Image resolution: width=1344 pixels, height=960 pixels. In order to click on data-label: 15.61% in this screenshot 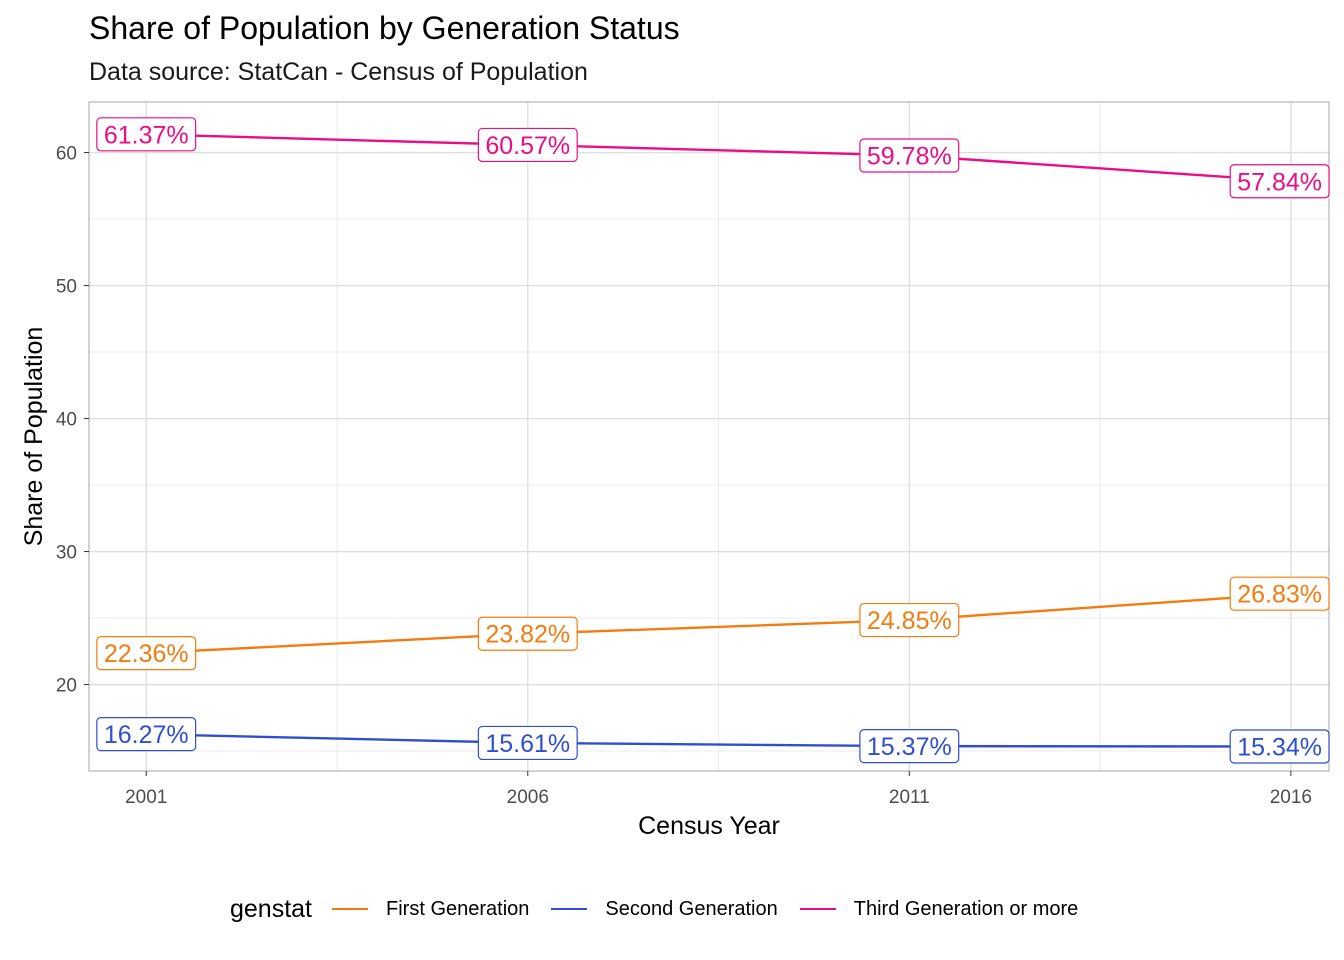, I will do `click(527, 743)`.